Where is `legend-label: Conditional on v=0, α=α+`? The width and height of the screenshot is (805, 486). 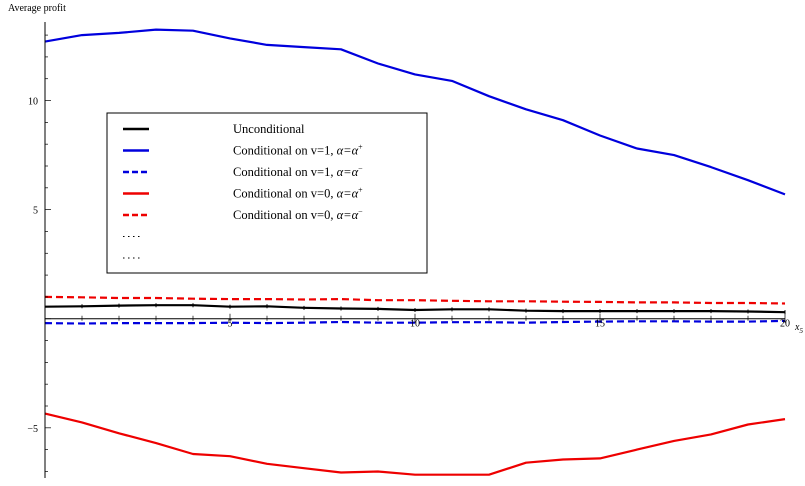 legend-label: Conditional on v=0, α=α+ is located at coordinates (298, 193).